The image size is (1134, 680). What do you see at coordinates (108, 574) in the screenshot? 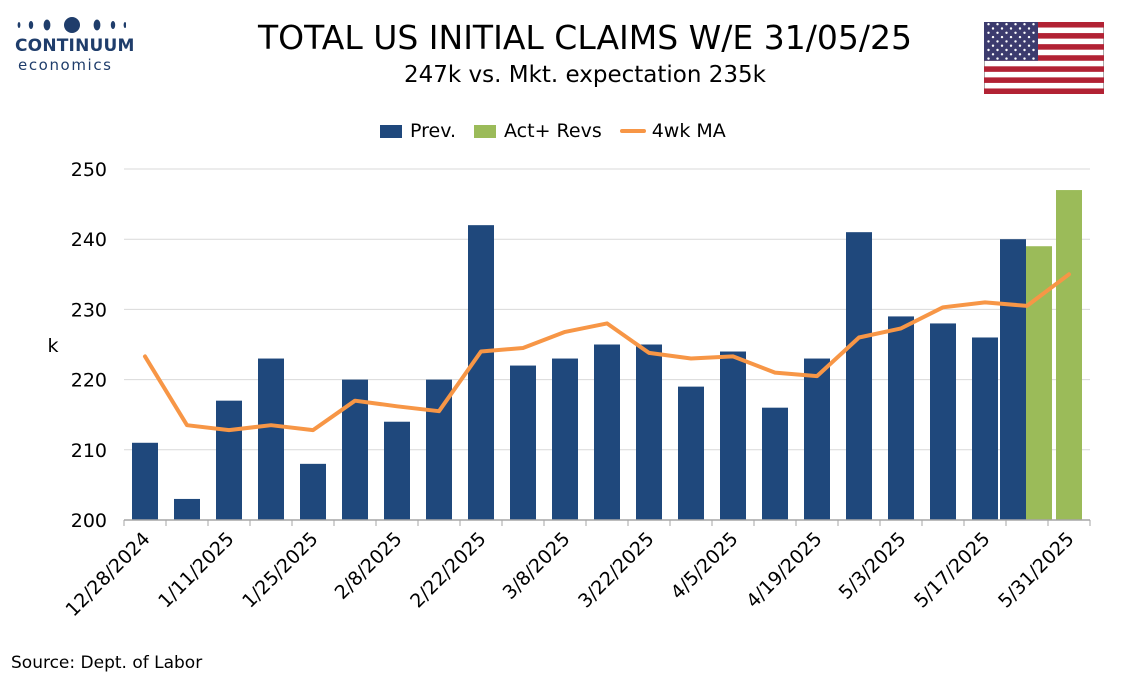
I see `x-tick-label: 12/28/2024` at bounding box center [108, 574].